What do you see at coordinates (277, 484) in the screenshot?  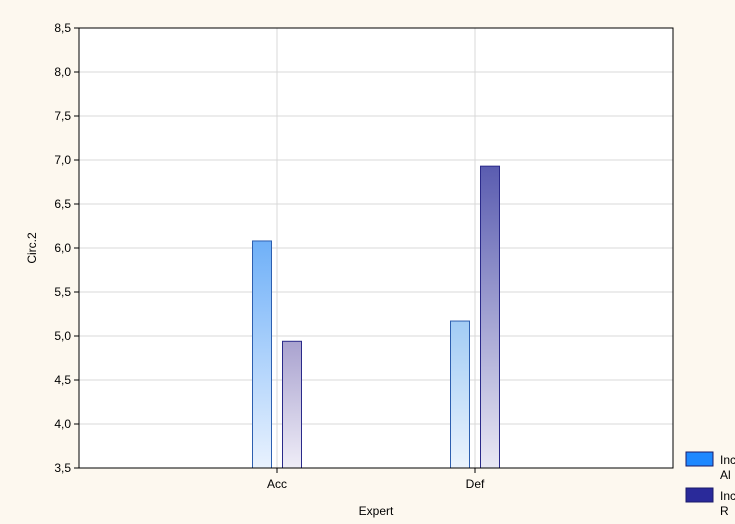 I see `x-tick-label: Acc` at bounding box center [277, 484].